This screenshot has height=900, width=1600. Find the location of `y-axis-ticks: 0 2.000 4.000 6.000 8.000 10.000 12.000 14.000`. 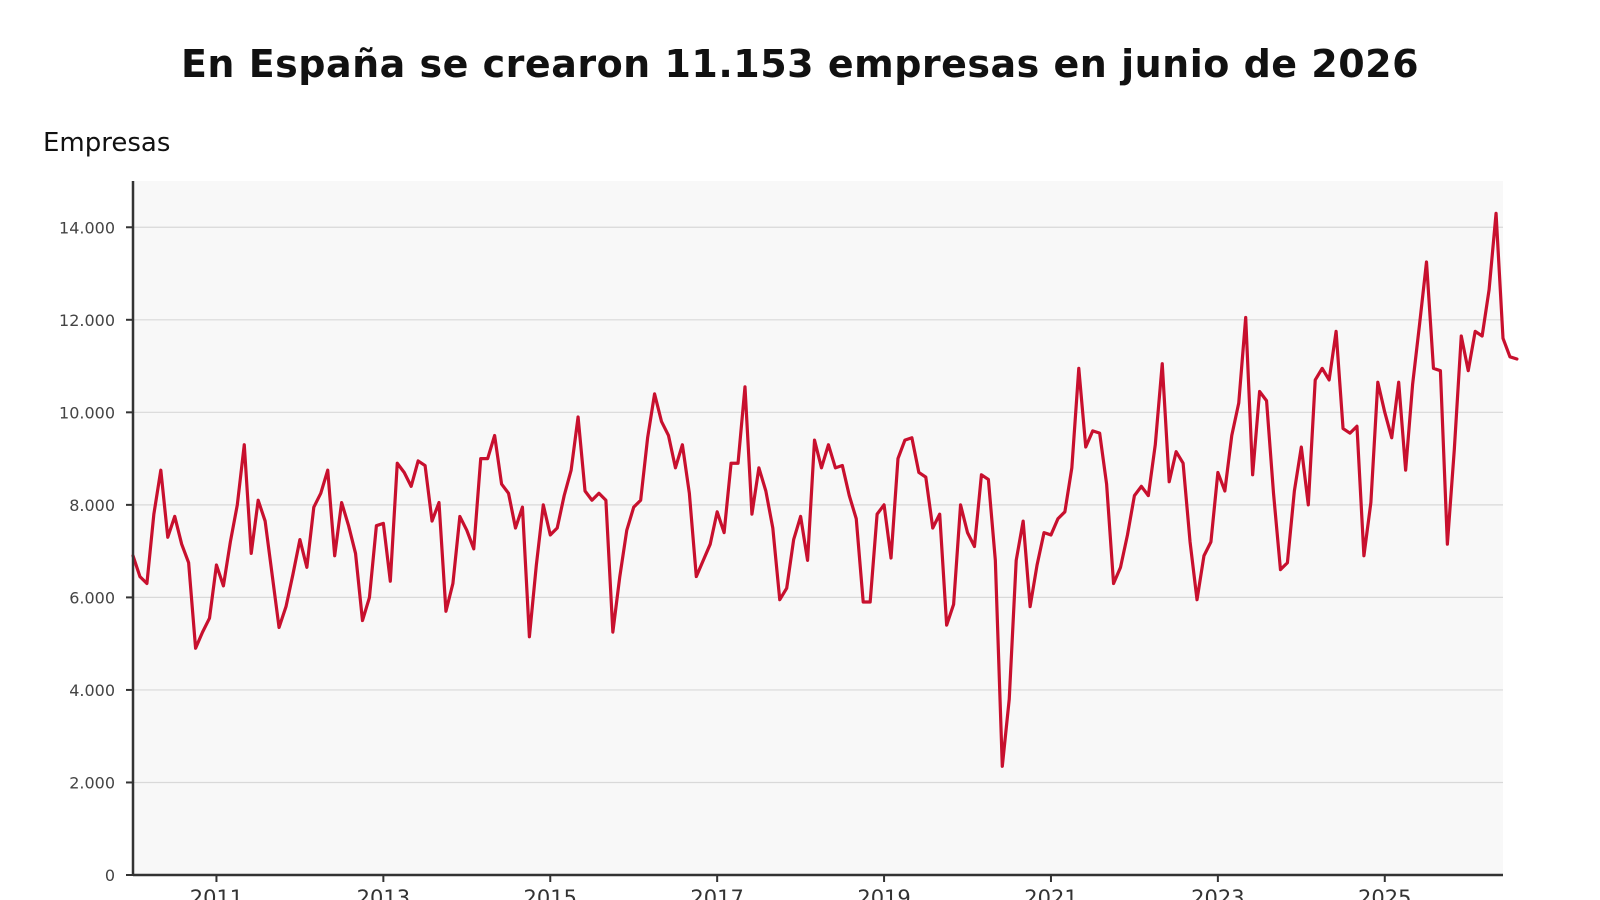

y-axis-ticks: 0 2.000 4.000 6.000 8.000 10.000 12.000 14.000 is located at coordinates (96, 551).